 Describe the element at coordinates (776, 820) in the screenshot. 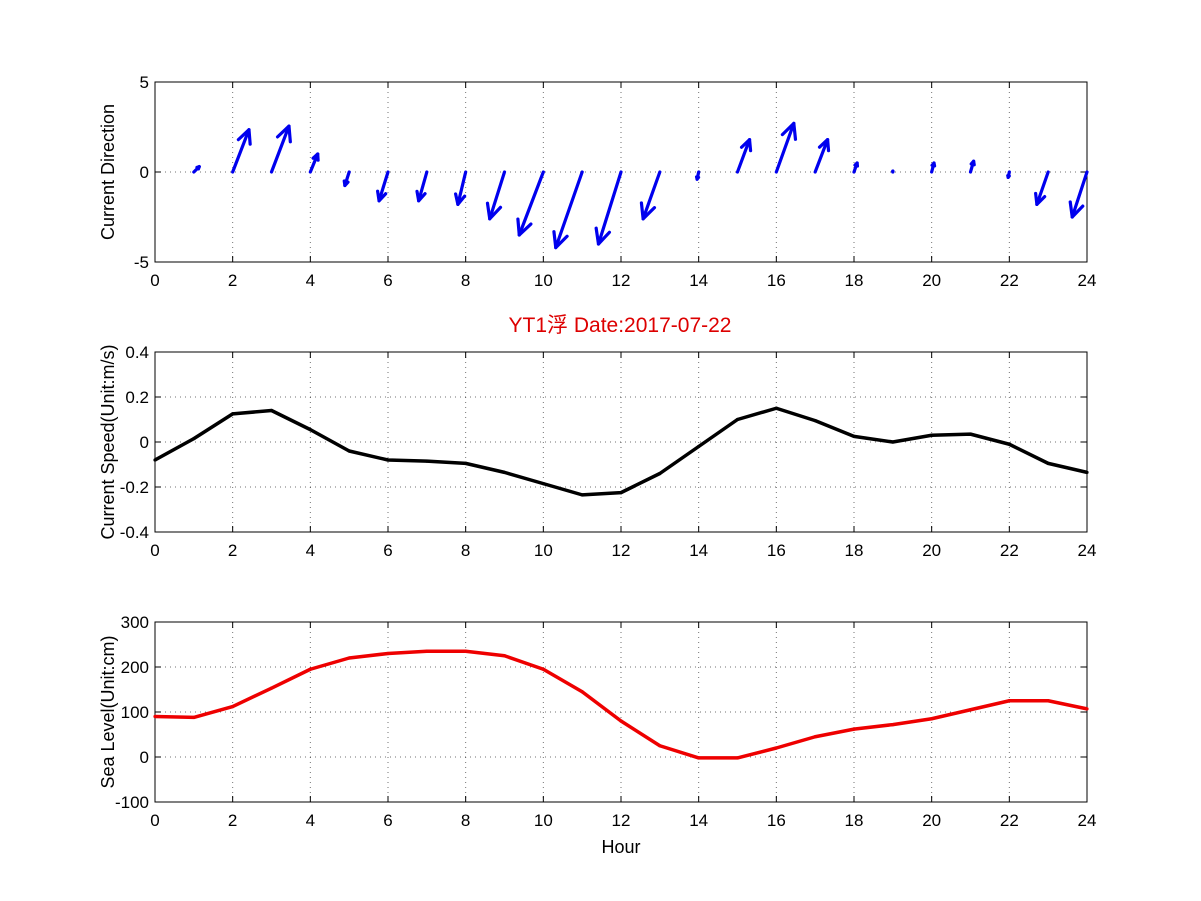

I see `sea-level-x-tick-label: 16` at that location.